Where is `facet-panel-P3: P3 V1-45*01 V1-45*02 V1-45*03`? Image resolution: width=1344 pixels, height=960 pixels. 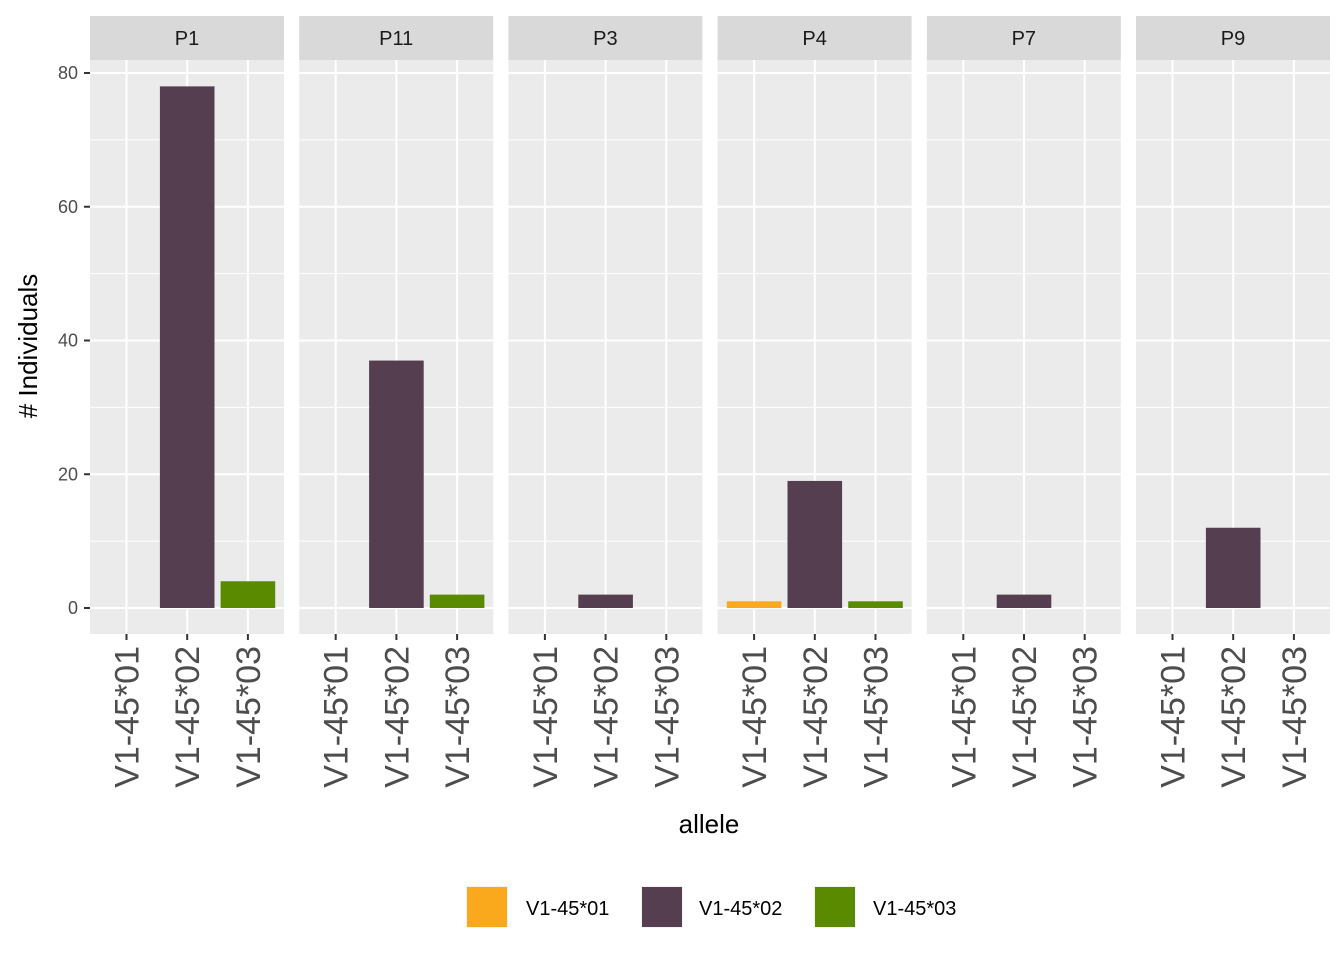
facet-panel-P3: P3 V1-45*01 V1-45*02 V1-45*03 is located at coordinates (605, 402).